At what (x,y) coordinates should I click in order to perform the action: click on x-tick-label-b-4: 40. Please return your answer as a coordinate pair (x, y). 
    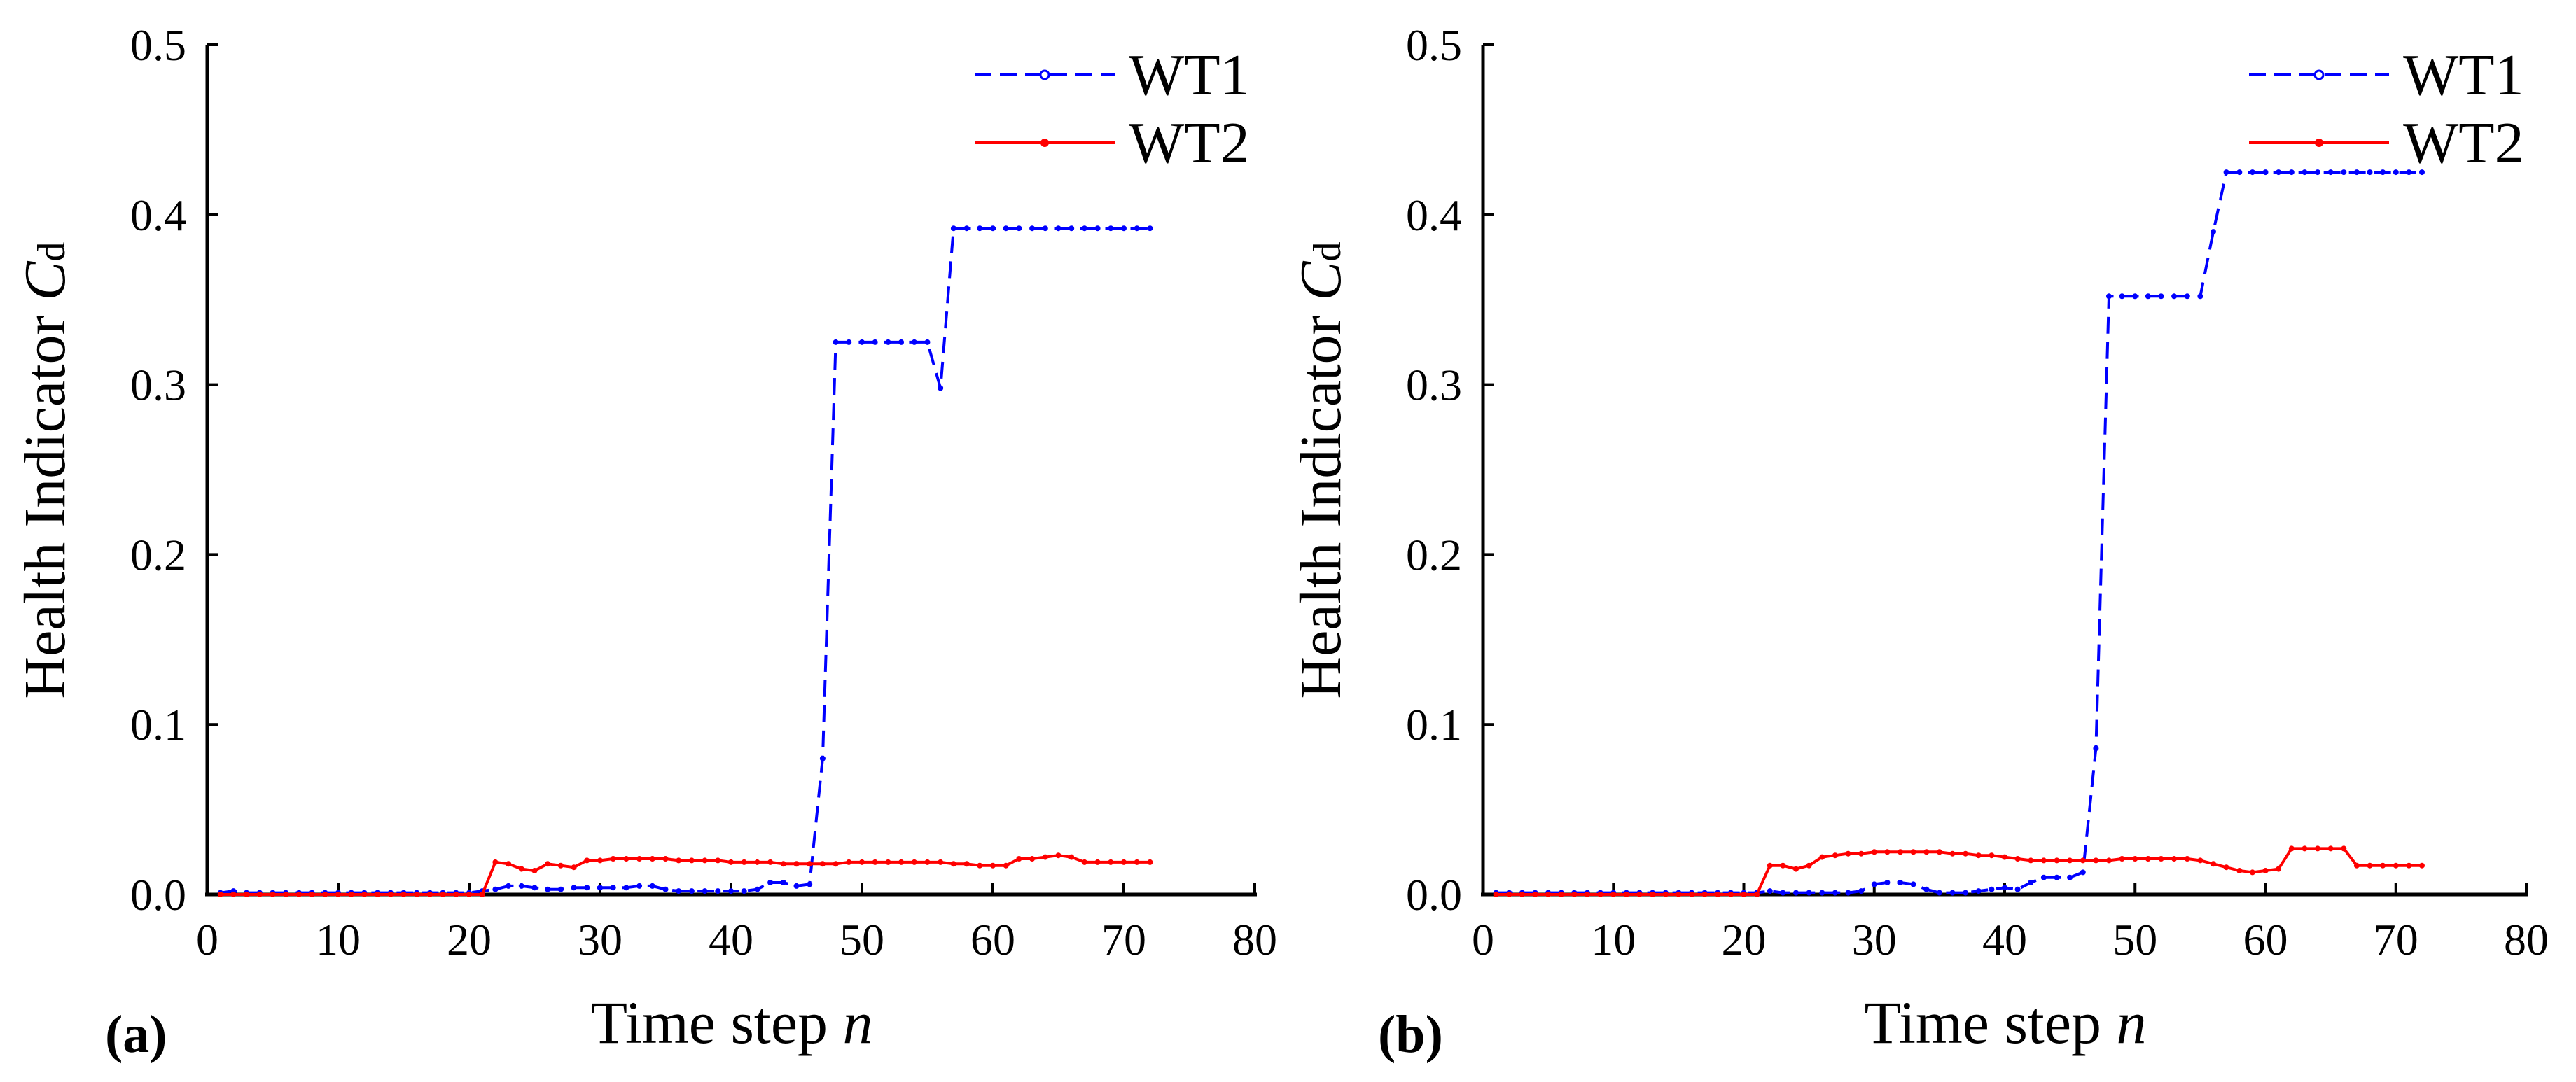
    Looking at the image, I should click on (2004, 939).